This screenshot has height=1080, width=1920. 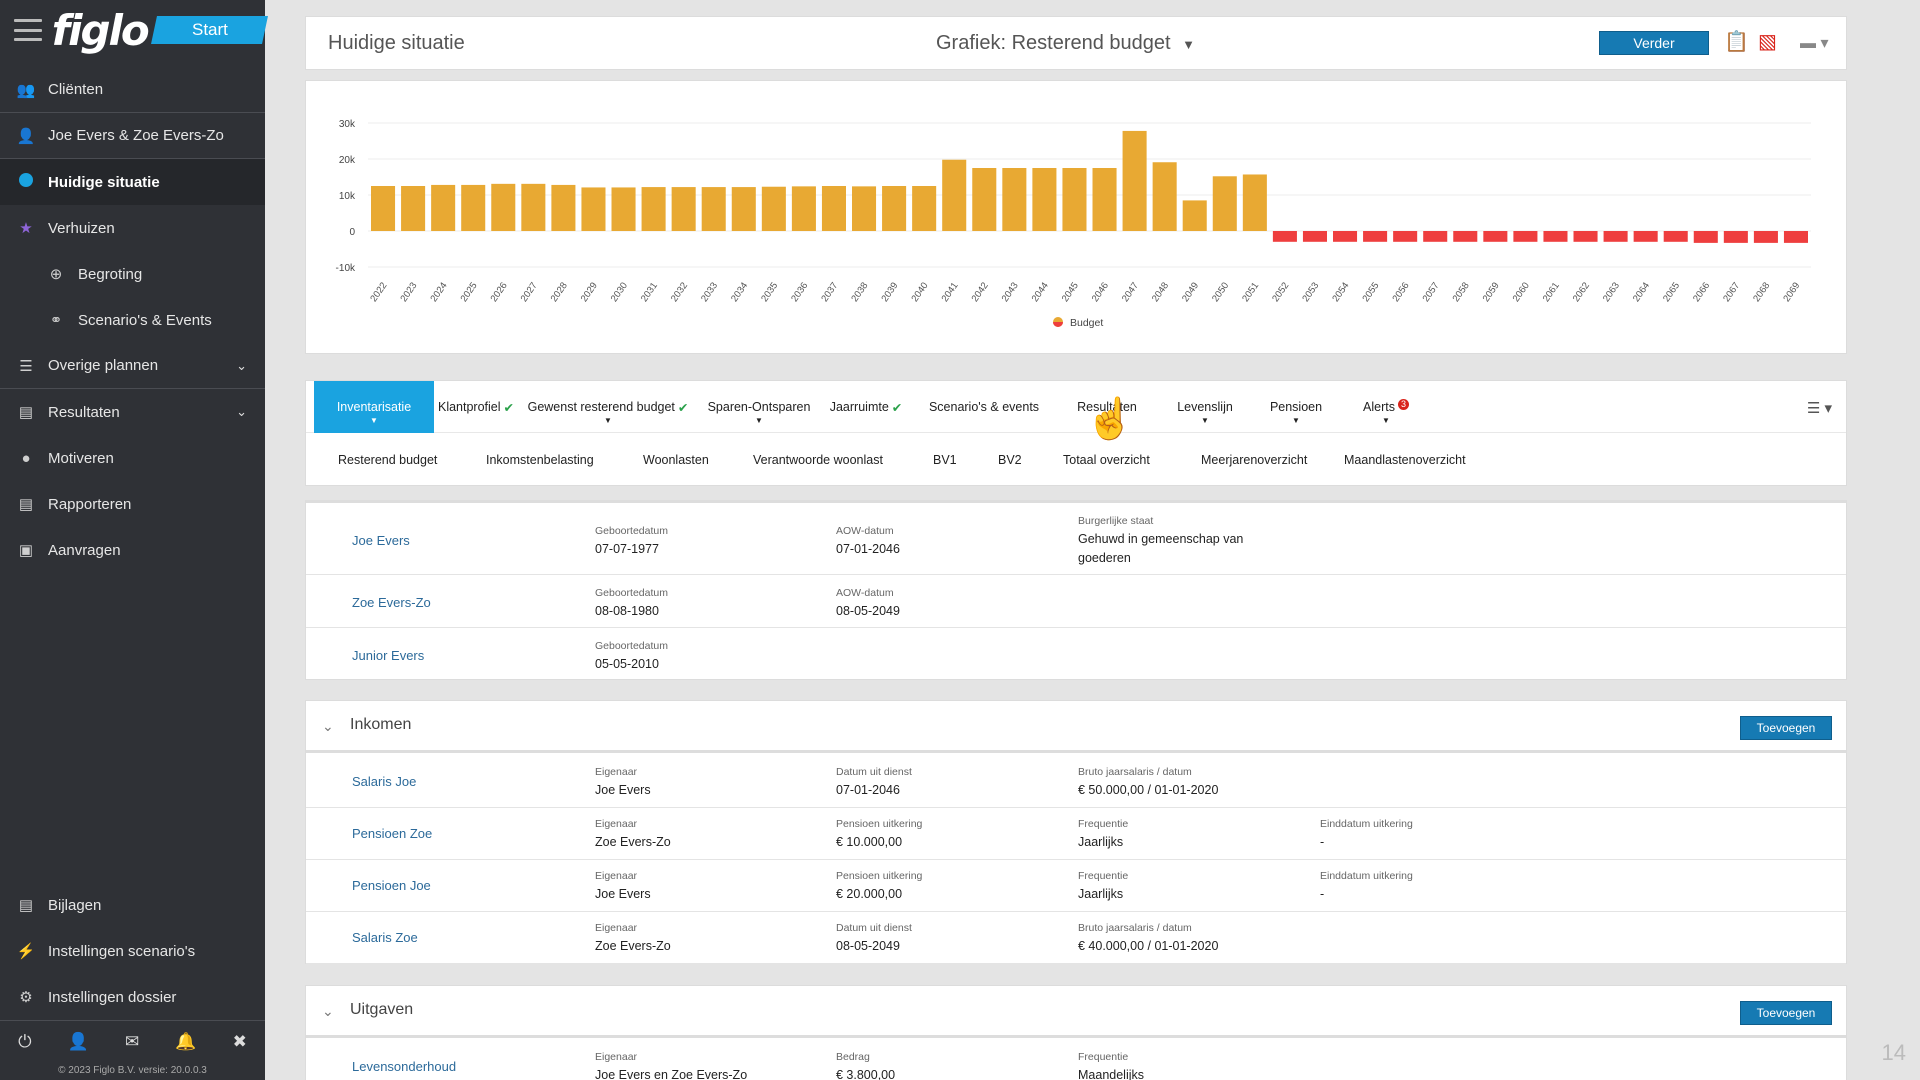 What do you see at coordinates (1254, 460) in the screenshot?
I see `subtab-meerjarenoverzicht: Meerjarenoverzicht` at bounding box center [1254, 460].